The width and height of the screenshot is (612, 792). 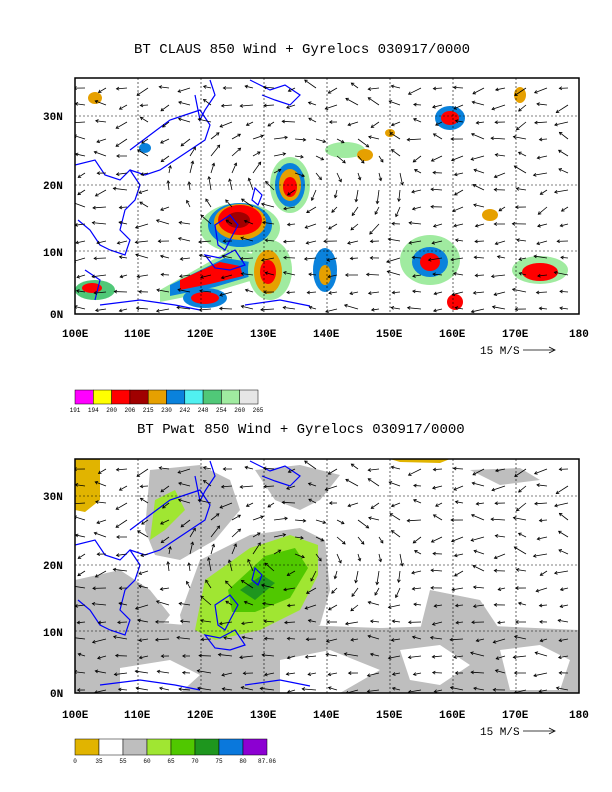 What do you see at coordinates (53, 634) in the screenshot?
I see `panel2-lat-tick: 10N` at bounding box center [53, 634].